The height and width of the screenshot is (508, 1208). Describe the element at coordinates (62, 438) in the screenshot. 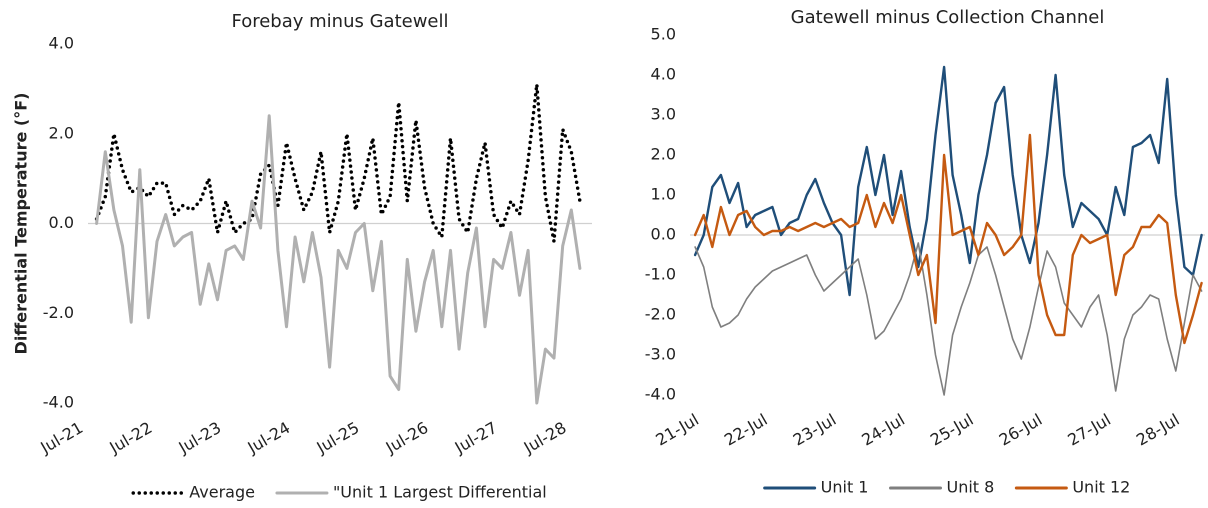

I see `x-tick-label: Jul-21` at that location.